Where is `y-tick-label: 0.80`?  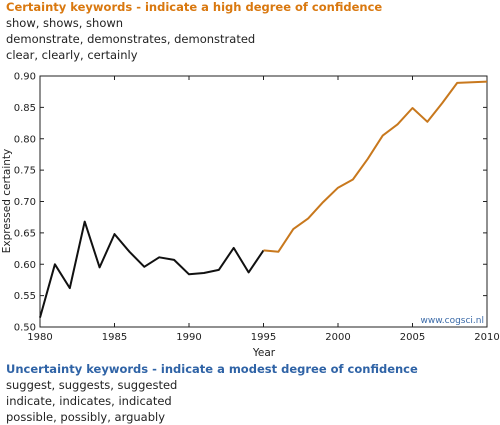 y-tick-label: 0.80 is located at coordinates (25, 139).